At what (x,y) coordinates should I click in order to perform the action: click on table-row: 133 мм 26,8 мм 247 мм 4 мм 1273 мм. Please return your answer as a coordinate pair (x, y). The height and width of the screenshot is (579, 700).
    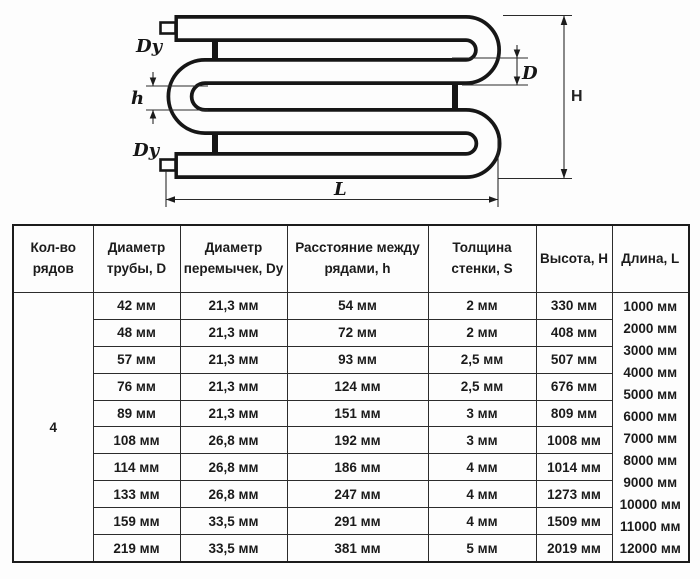
    Looking at the image, I should click on (351, 494).